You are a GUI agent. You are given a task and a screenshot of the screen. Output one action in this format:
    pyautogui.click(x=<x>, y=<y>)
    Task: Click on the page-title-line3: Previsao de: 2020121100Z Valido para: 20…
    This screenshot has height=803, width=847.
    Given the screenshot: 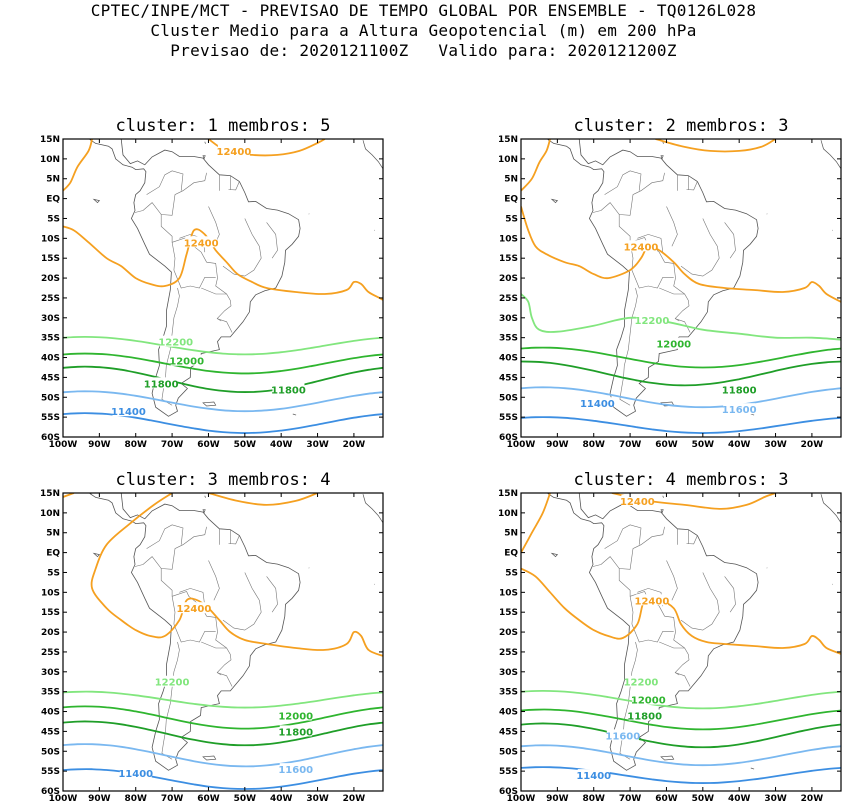 What is the action you would take?
    pyautogui.click(x=423, y=50)
    